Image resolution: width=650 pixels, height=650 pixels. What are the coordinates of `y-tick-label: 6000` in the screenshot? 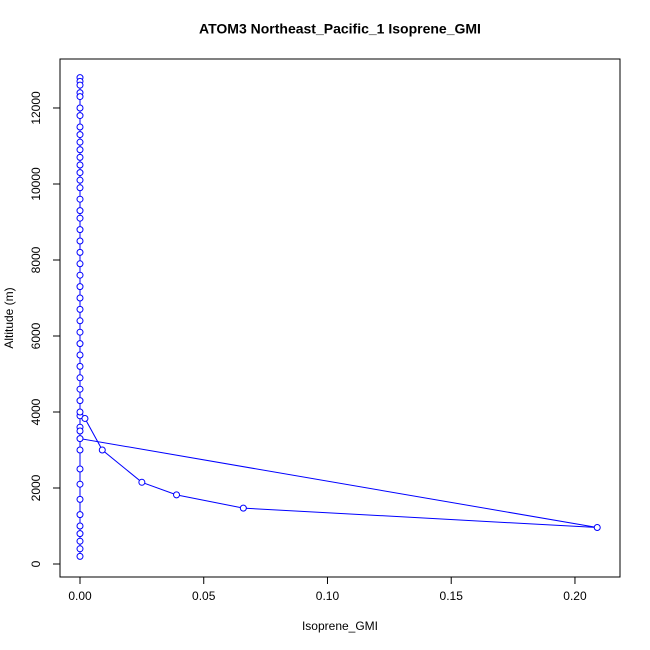 It's located at (36, 335).